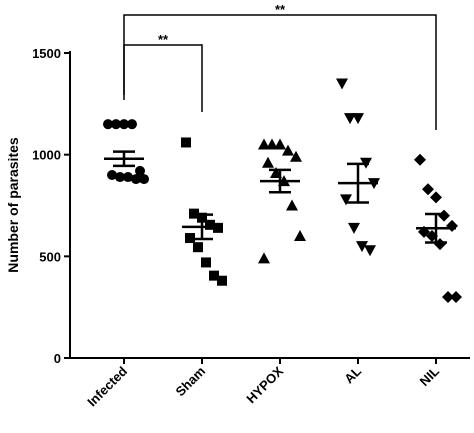 The width and height of the screenshot is (474, 433). What do you see at coordinates (57, 358) in the screenshot?
I see `y-tick-label: 0` at bounding box center [57, 358].